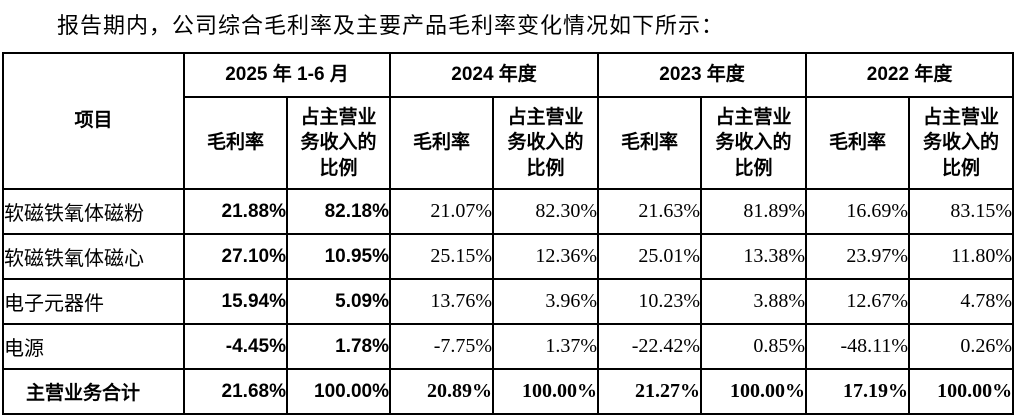 This screenshot has width=1014, height=420. I want to click on margin-value-cell: 20.89%, so click(442, 391).